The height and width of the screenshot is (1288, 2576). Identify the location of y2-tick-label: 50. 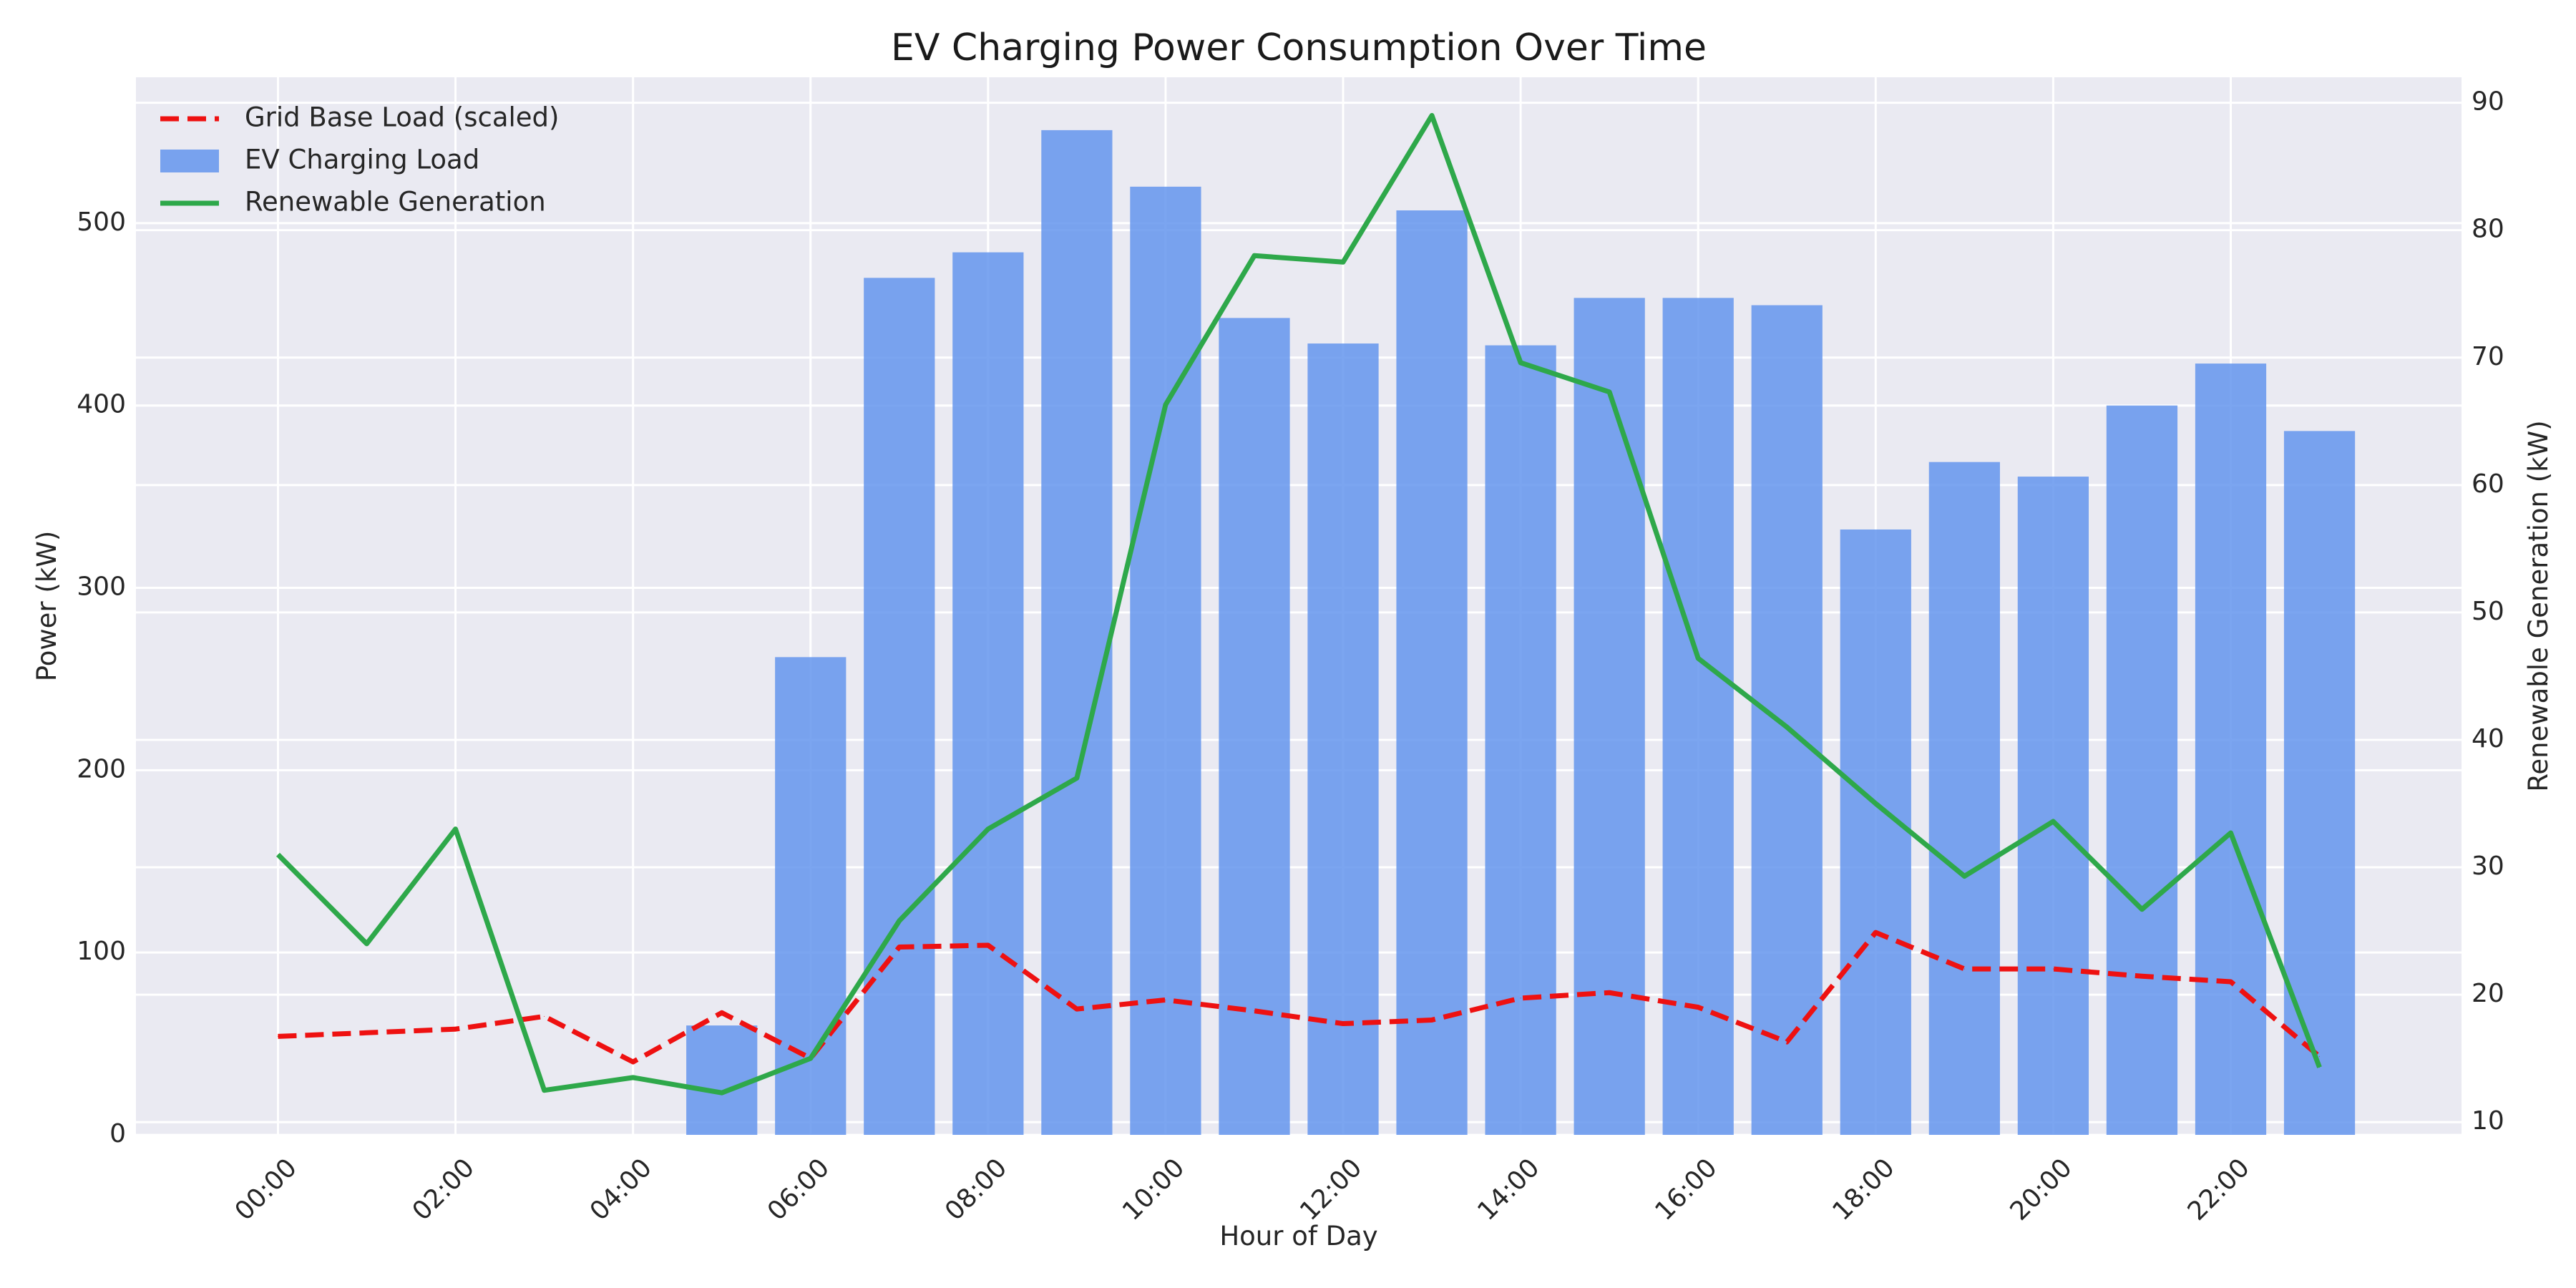
(2488, 611).